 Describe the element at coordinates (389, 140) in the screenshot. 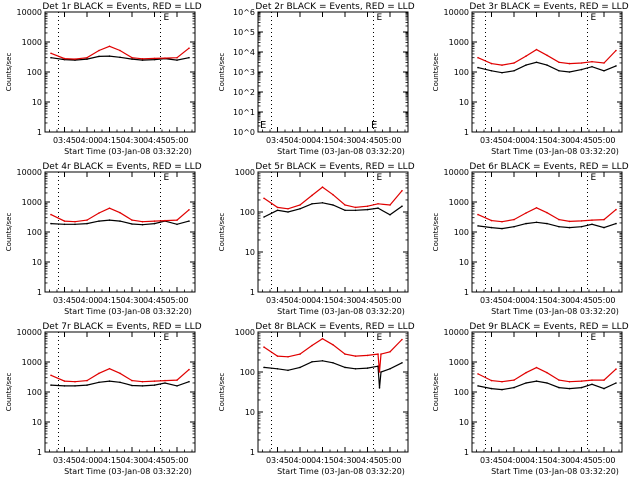

I see `chart2-xtick-label: 05:00` at that location.